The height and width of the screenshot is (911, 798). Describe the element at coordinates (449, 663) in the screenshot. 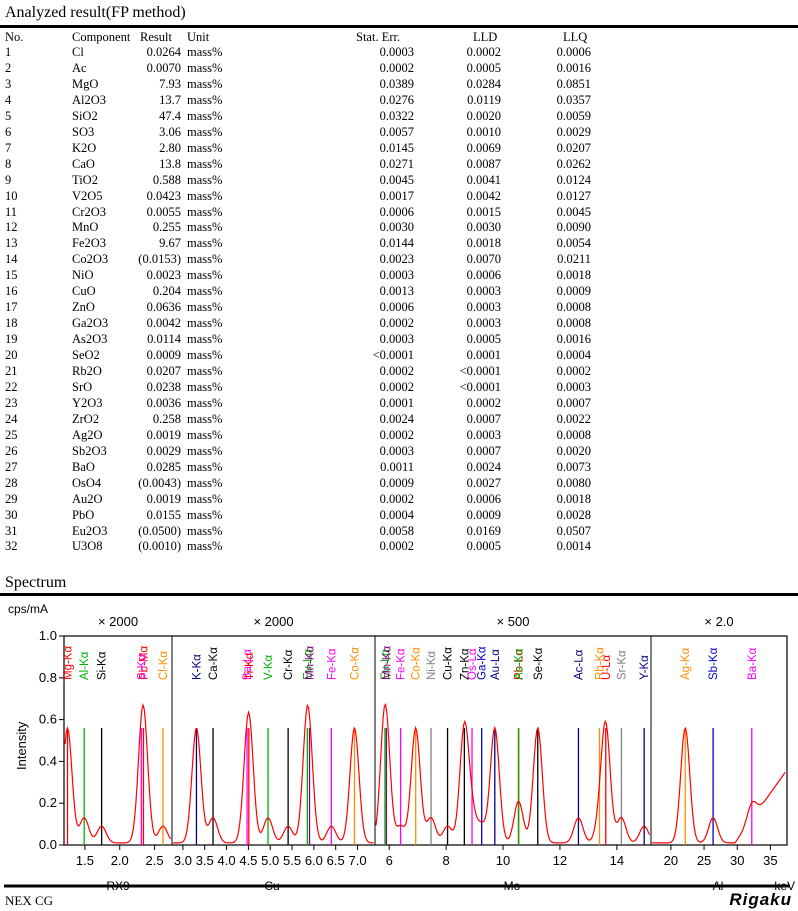

I see `element-label: Cu-Kα` at that location.